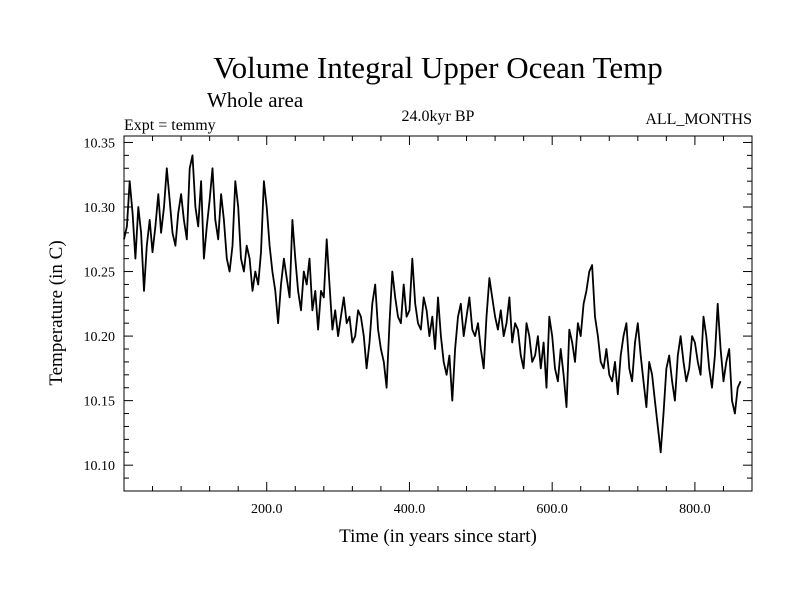  What do you see at coordinates (267, 509) in the screenshot?
I see `x-tick-label: 200.0` at bounding box center [267, 509].